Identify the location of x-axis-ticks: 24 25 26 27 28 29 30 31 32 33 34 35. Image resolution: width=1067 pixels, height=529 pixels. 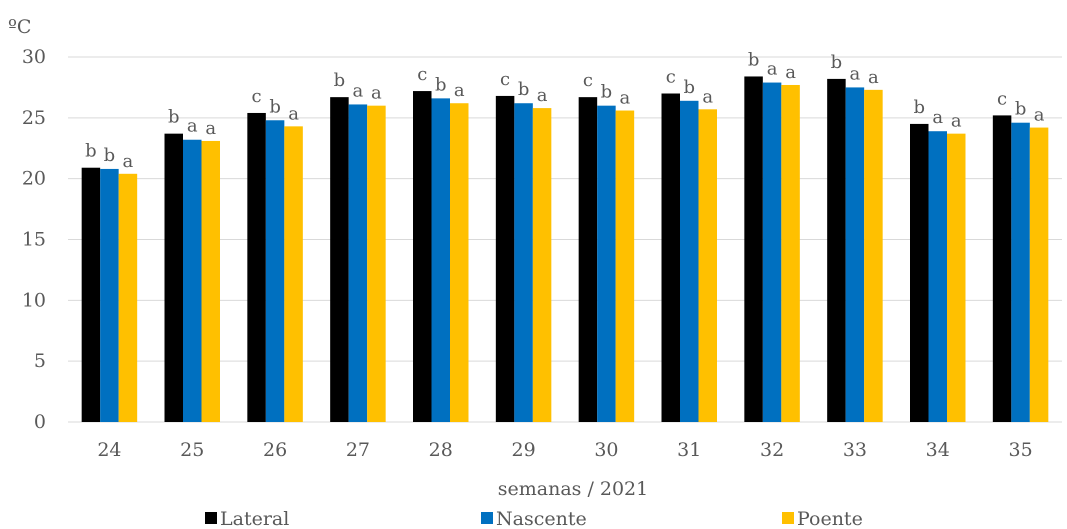
(564, 450).